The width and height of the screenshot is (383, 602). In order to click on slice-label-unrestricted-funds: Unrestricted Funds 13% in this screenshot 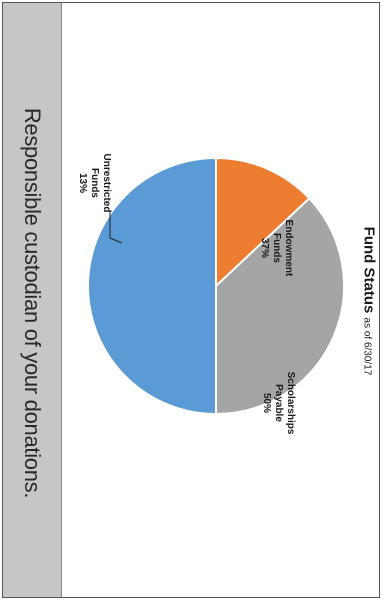, I will do `click(94, 183)`.